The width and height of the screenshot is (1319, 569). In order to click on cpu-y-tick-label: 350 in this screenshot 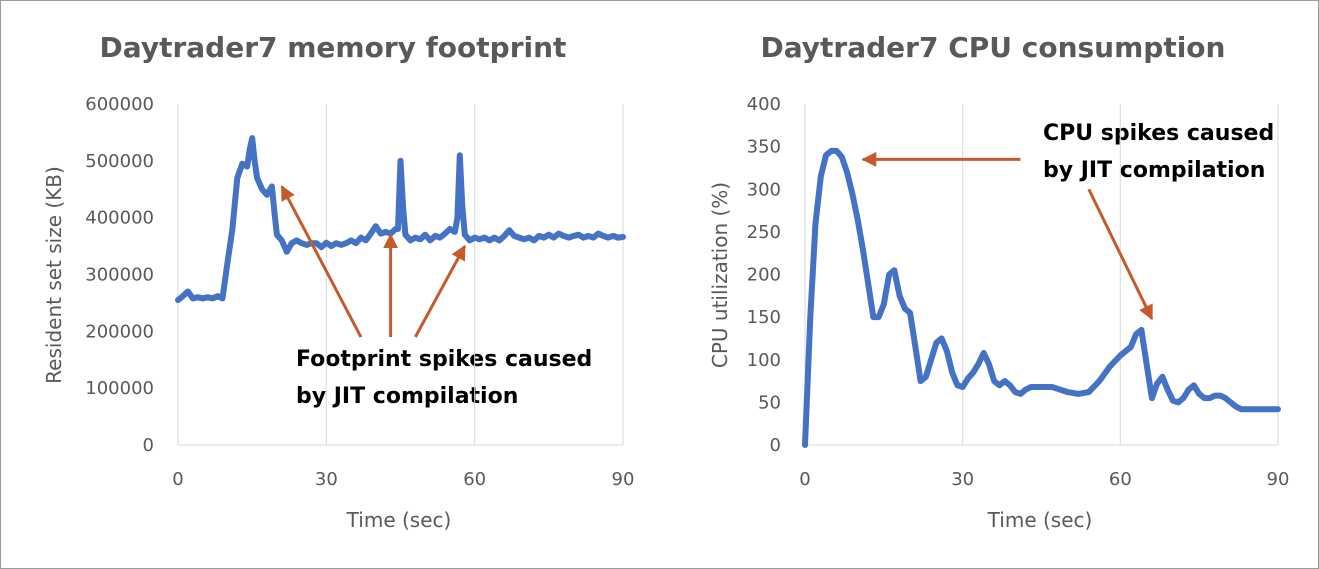, I will do `click(764, 147)`.